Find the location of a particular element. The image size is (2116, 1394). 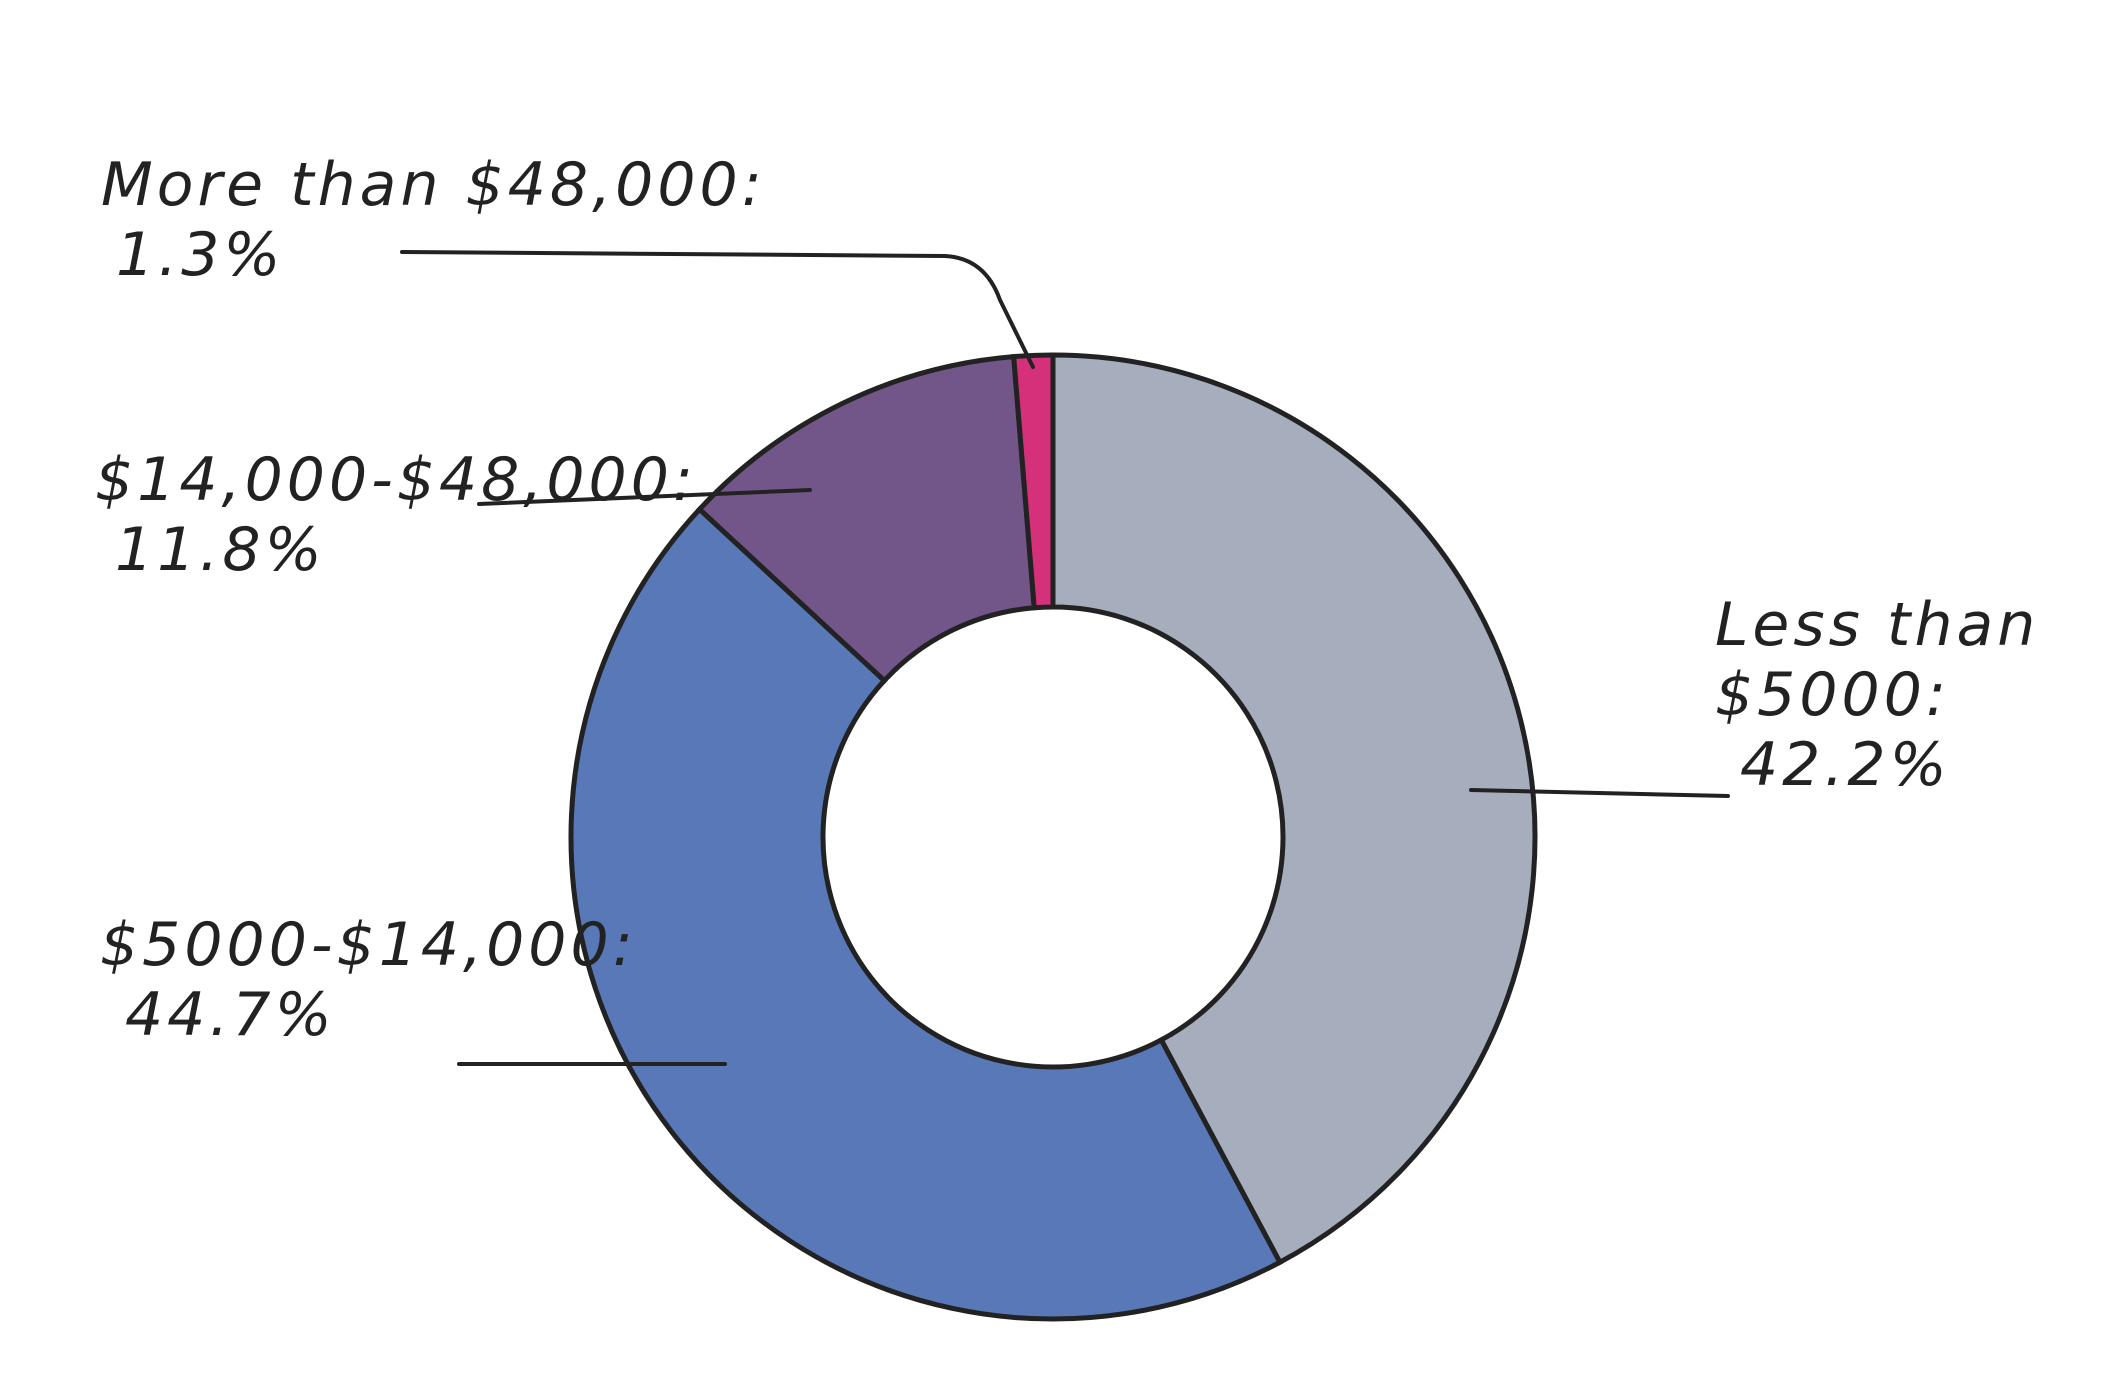

slice-label: More than $48,000: 1.3% is located at coordinates (551, 220).